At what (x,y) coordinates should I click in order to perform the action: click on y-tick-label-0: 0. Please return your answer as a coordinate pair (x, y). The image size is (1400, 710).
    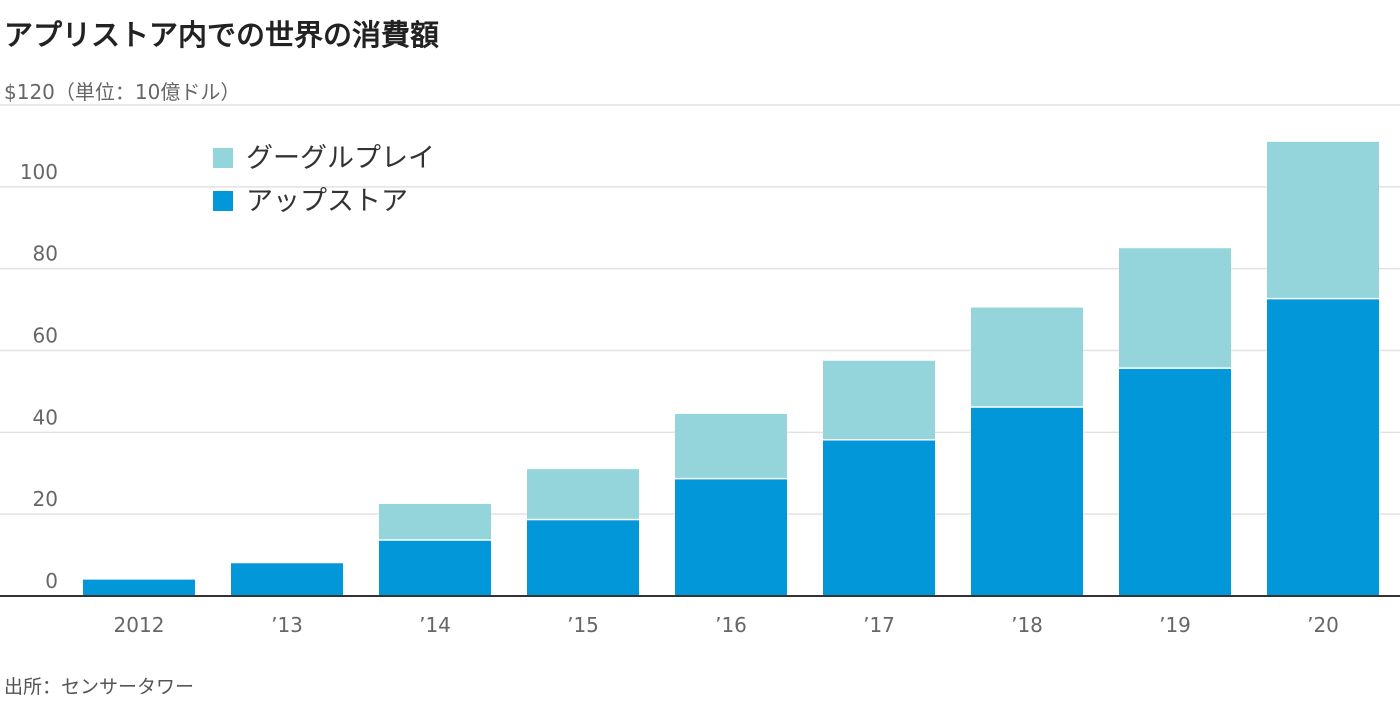
    Looking at the image, I should click on (51, 581).